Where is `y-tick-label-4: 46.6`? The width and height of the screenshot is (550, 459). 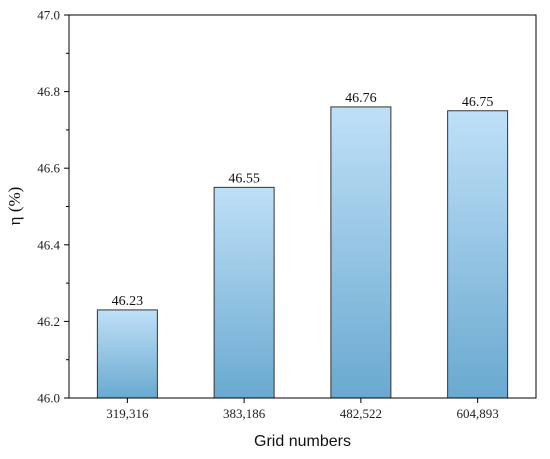
y-tick-label-4: 46.6 is located at coordinates (48, 168).